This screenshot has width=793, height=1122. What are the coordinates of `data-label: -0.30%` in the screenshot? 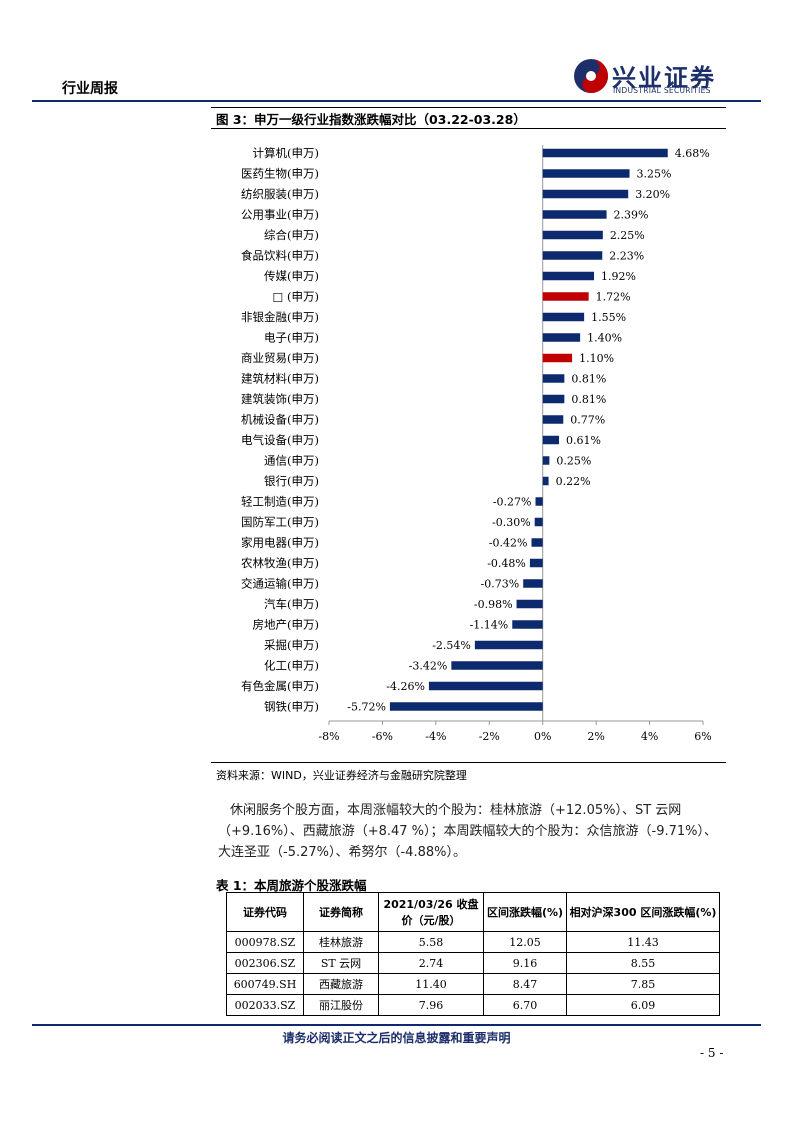 It's located at (511, 522).